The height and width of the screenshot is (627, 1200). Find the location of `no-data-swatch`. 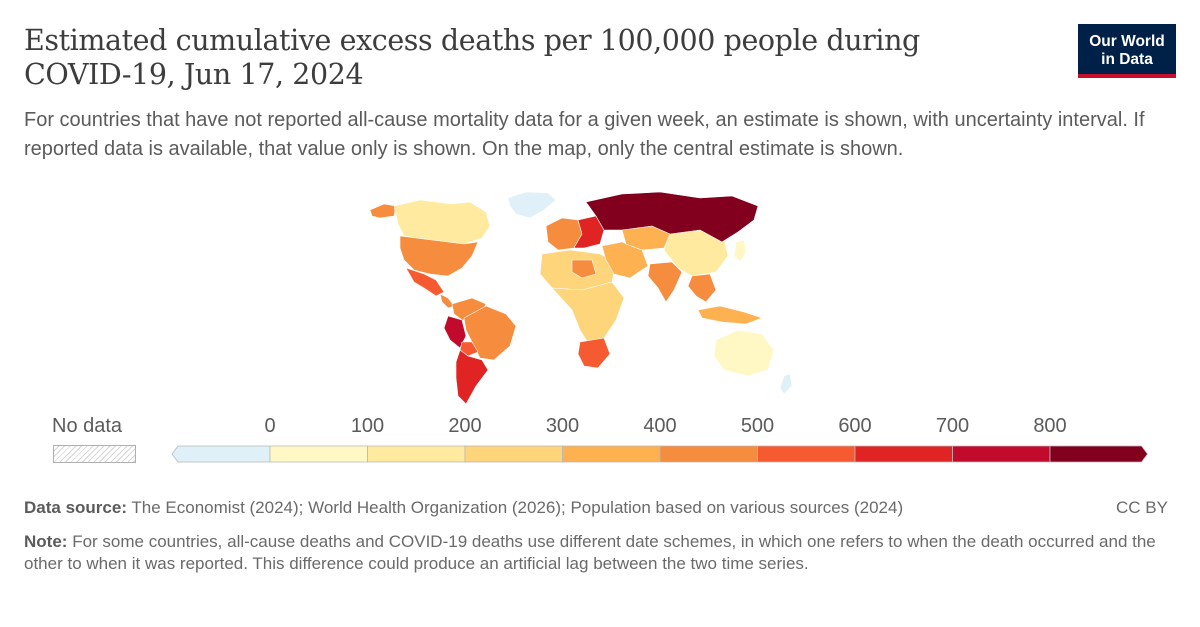

no-data-swatch is located at coordinates (94, 454).